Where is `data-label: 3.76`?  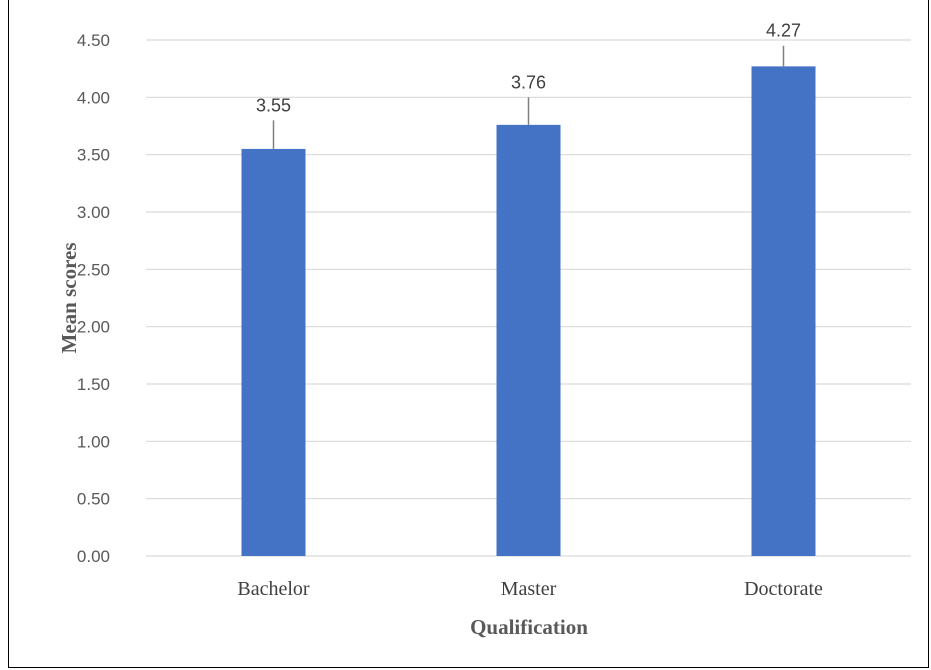
data-label: 3.76 is located at coordinates (528, 82).